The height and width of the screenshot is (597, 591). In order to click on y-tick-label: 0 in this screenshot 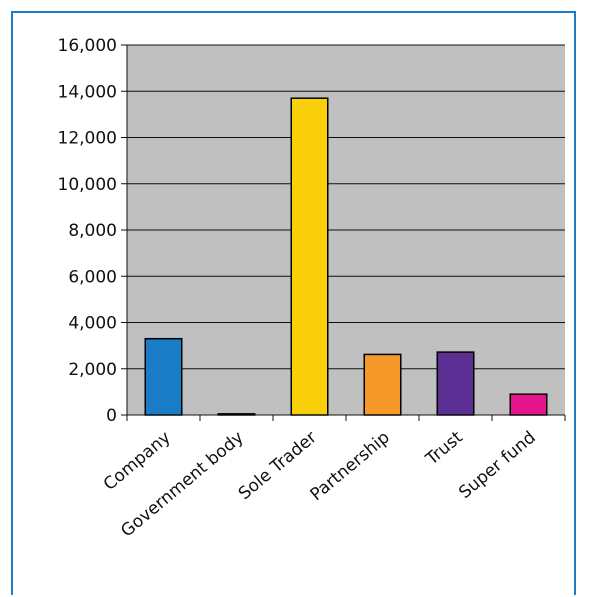, I will do `click(111, 416)`.